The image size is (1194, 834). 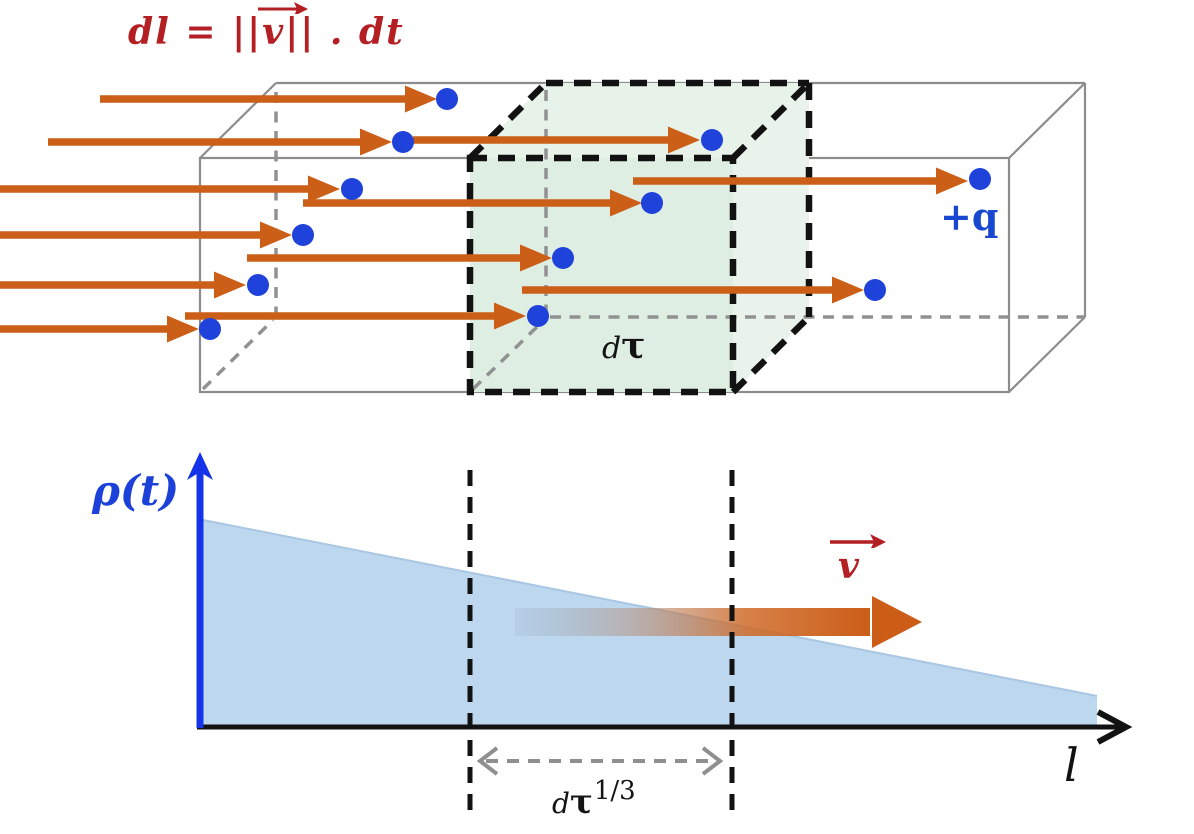 I want to click on conductor-box-hidden-edges, so click(x=239, y=241).